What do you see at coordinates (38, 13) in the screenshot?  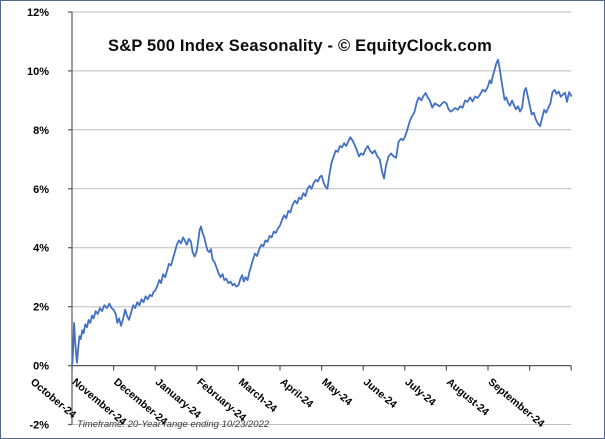 I see `y-tick-label: 12%` at bounding box center [38, 13].